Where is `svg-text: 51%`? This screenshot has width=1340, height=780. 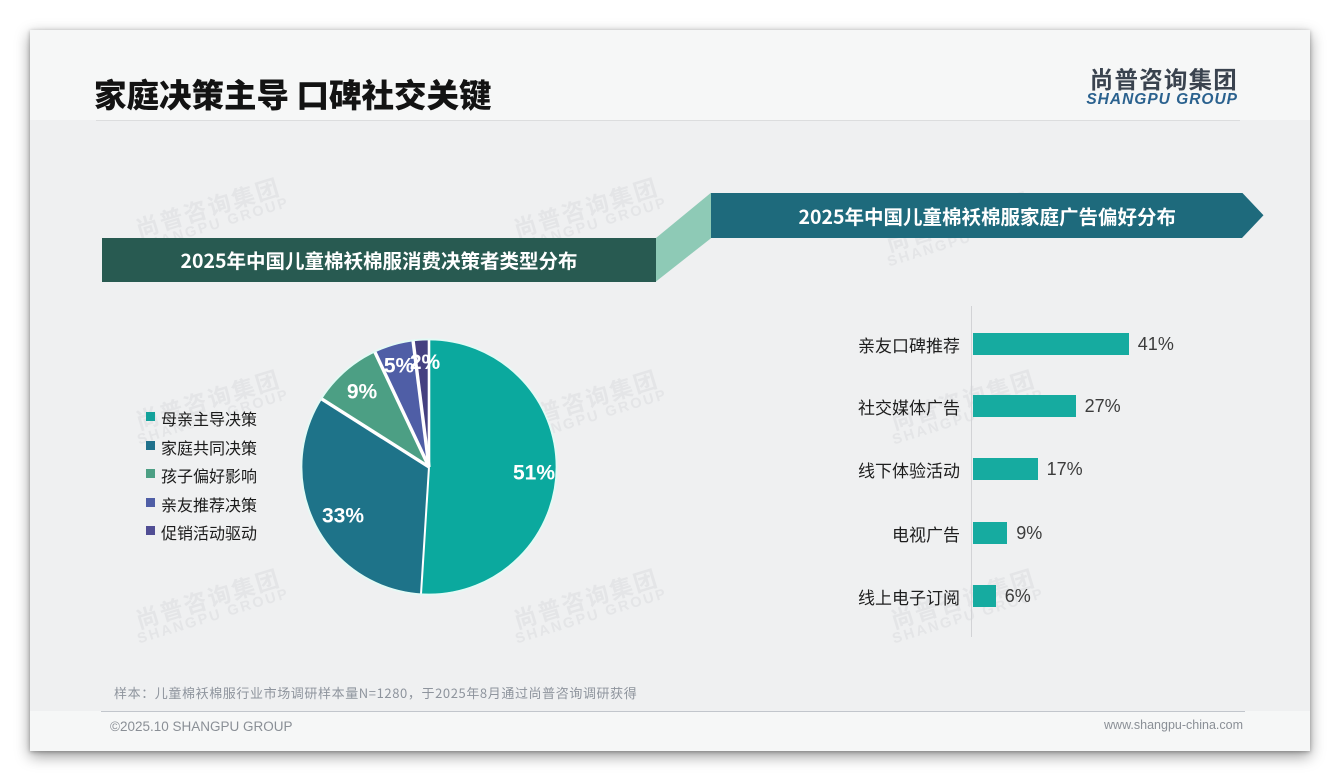
svg-text: 51% is located at coordinates (534, 473).